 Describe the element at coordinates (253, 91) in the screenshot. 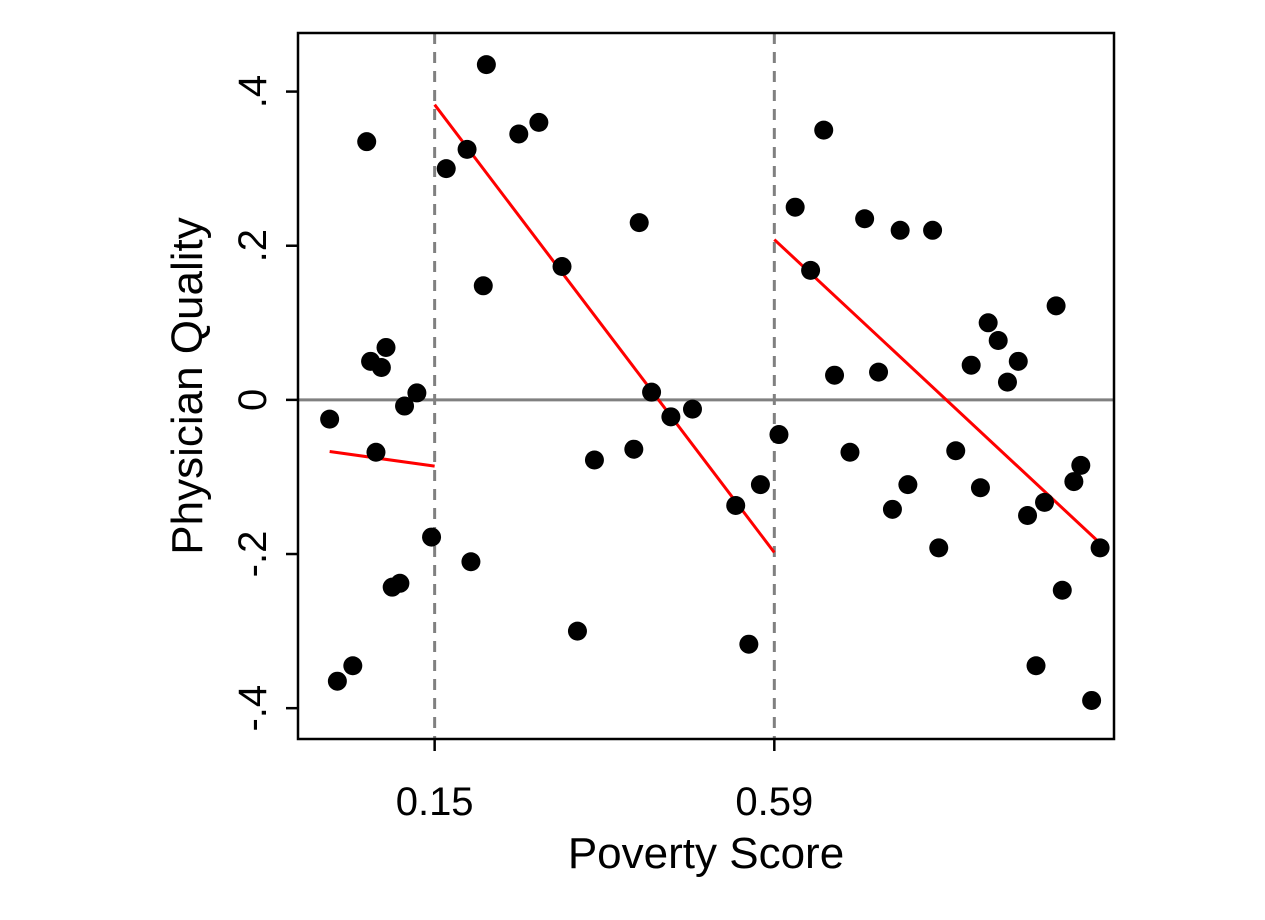

I see `y-tick-label: .4` at that location.